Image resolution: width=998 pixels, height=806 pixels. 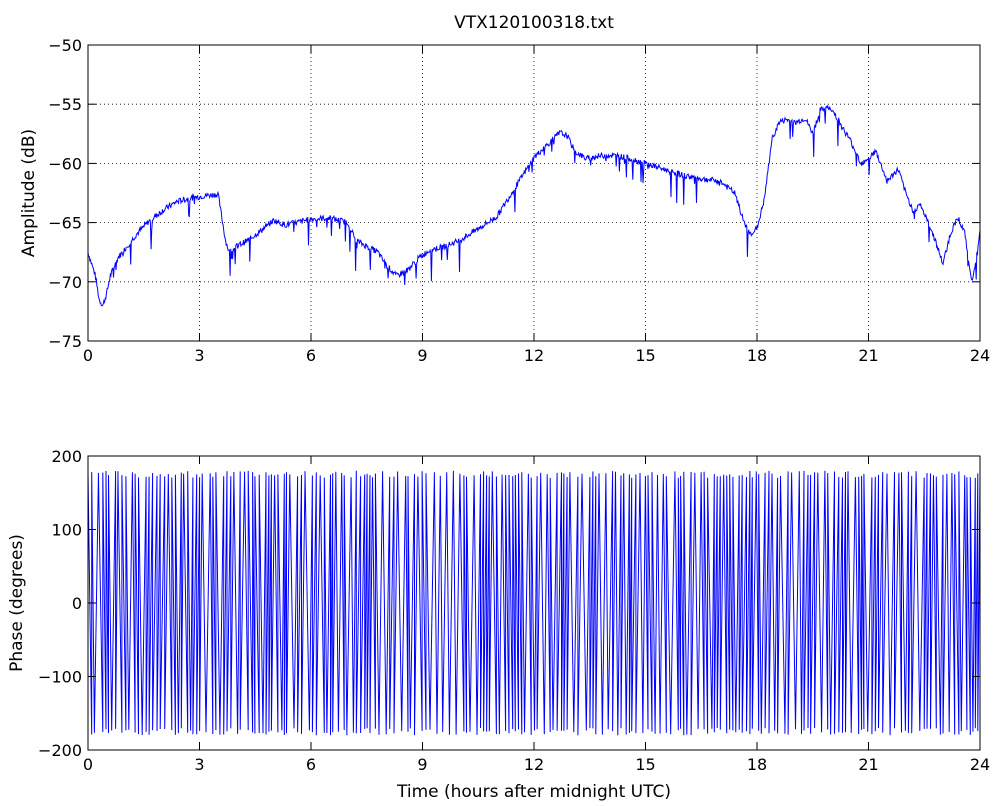 What do you see at coordinates (66, 530) in the screenshot?
I see `y-tick-label: 100` at bounding box center [66, 530].